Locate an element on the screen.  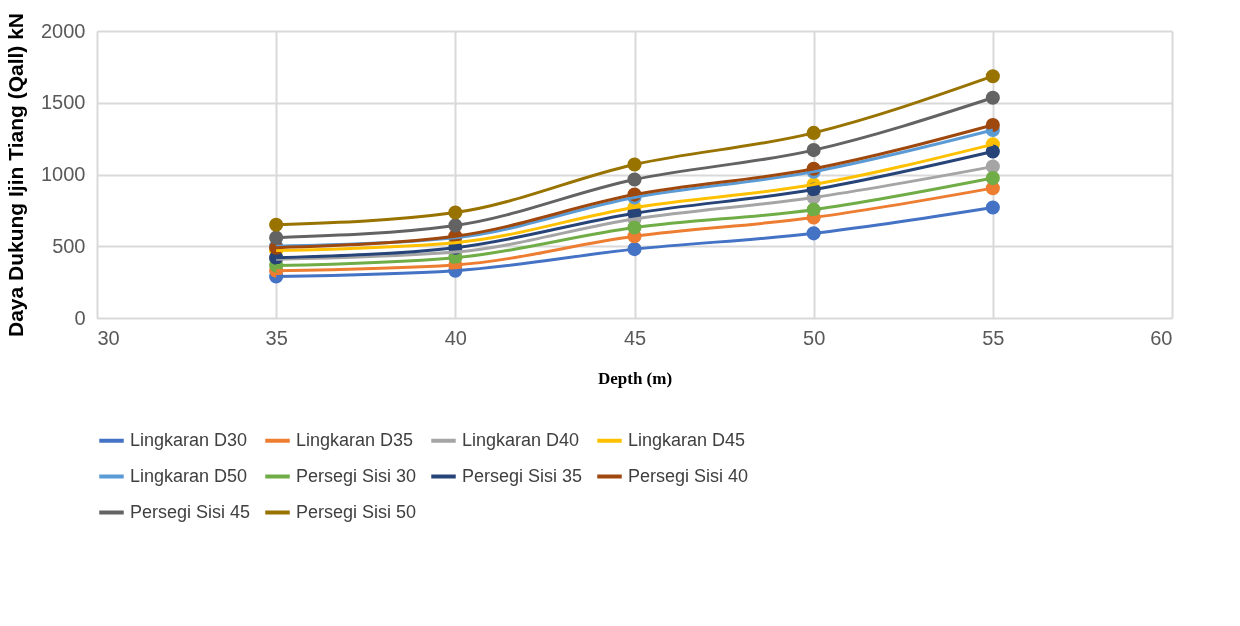
legend-label: Persegi Sisi 35 is located at coordinates (522, 475).